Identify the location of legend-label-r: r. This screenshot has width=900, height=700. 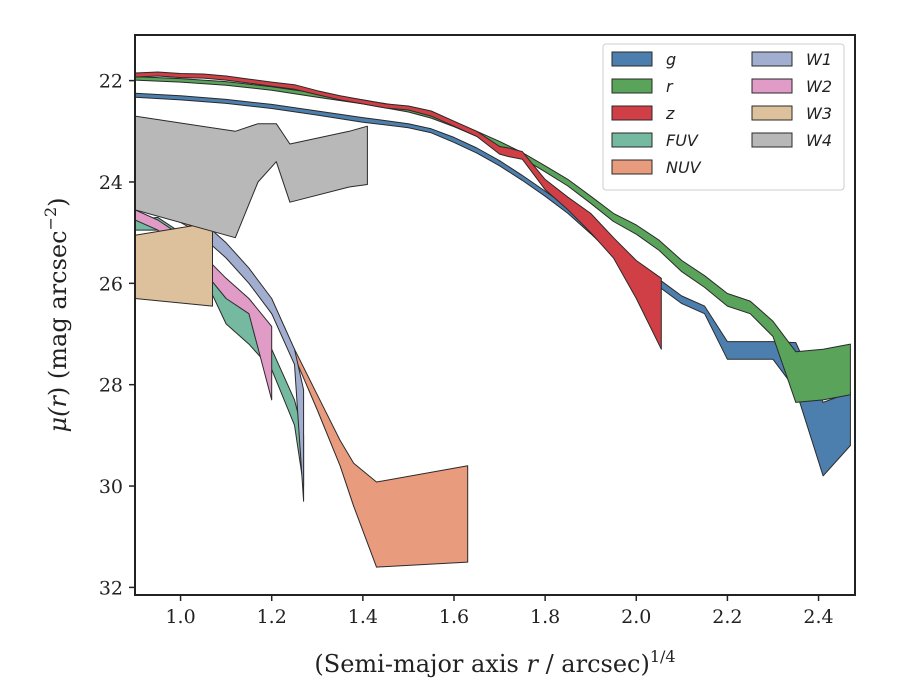
(670, 86).